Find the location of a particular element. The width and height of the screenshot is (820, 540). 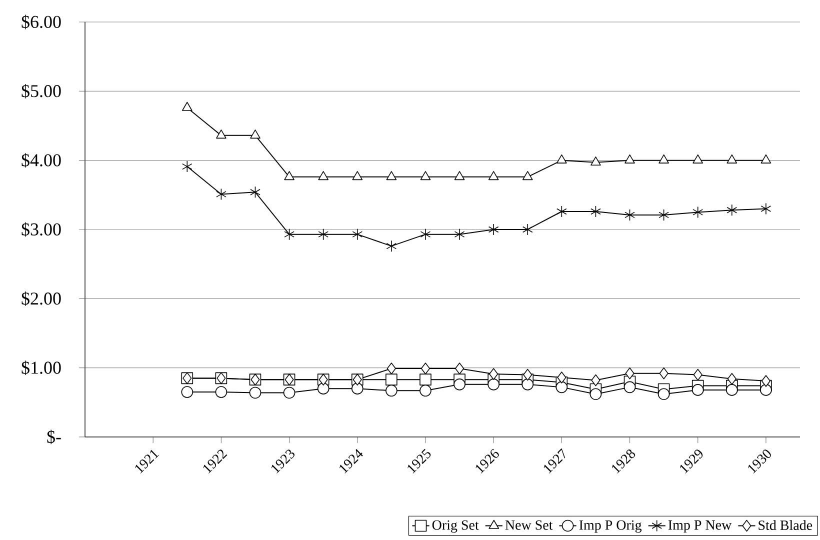

legend-label: Imp P Orig is located at coordinates (610, 526).